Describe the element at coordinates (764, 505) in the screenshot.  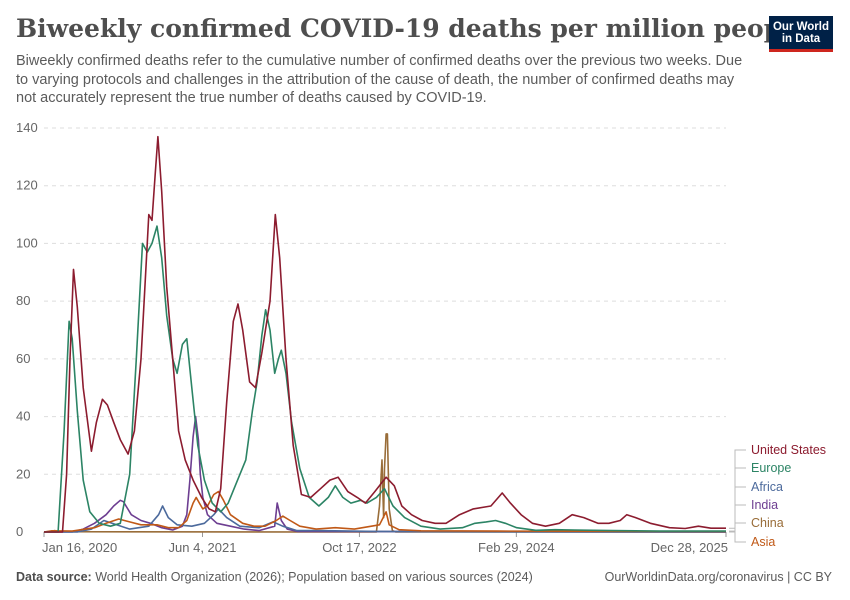
I see `legend-label-india: India` at that location.